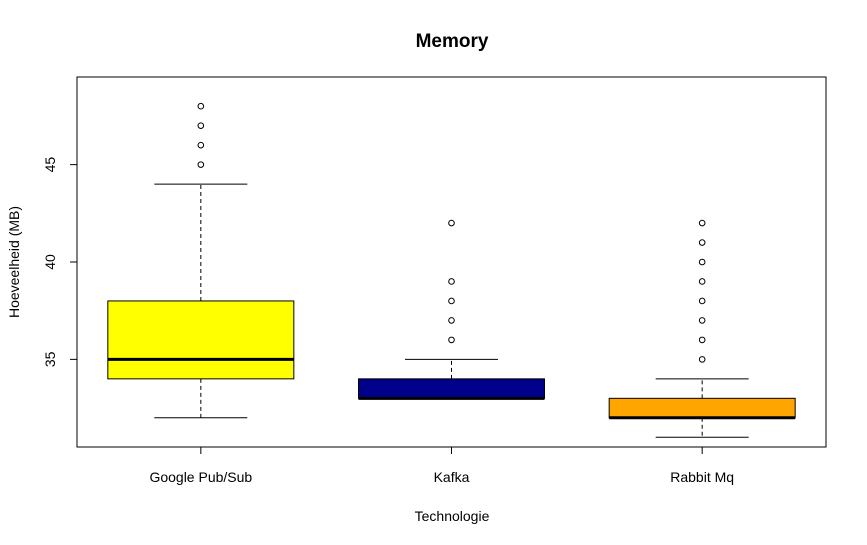 The height and width of the screenshot is (545, 867). Describe the element at coordinates (50, 262) in the screenshot. I see `y-tick-label: 40` at that location.